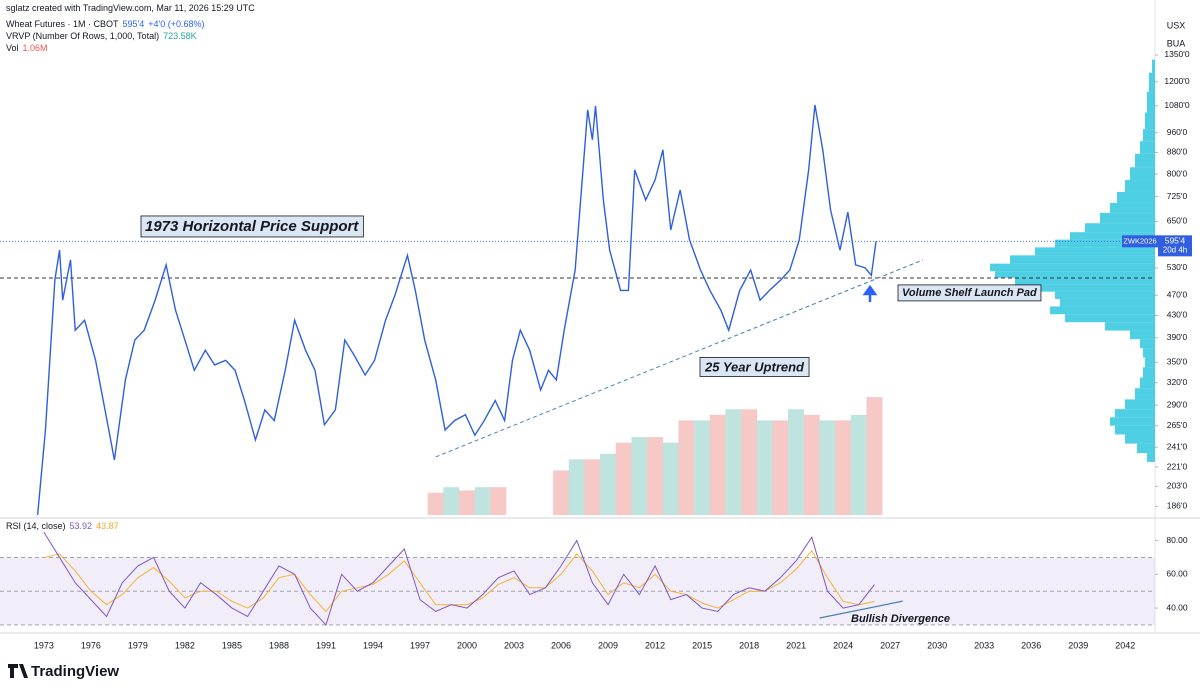 This screenshot has height=691, width=1200. What do you see at coordinates (890, 645) in the screenshot?
I see `x-tick-label: 2027` at bounding box center [890, 645].